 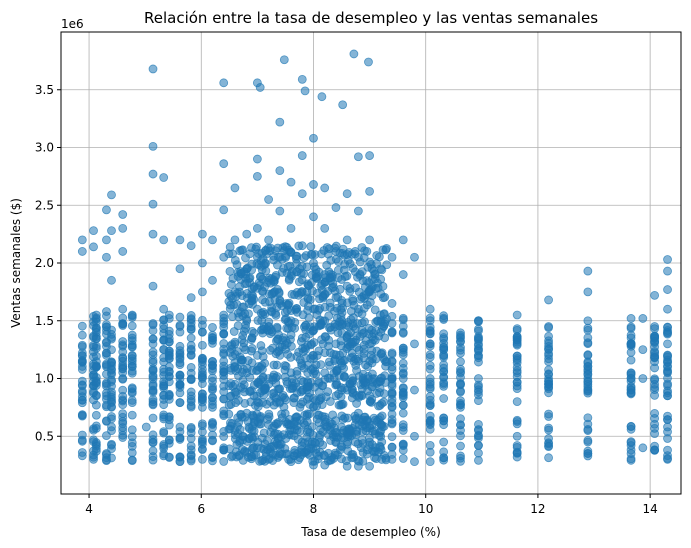 What do you see at coordinates (48, 263) in the screenshot?
I see `y-axis-ticks: 0.5 1.0 1.5 2.0 2.5 3.0 3.5` at bounding box center [48, 263].